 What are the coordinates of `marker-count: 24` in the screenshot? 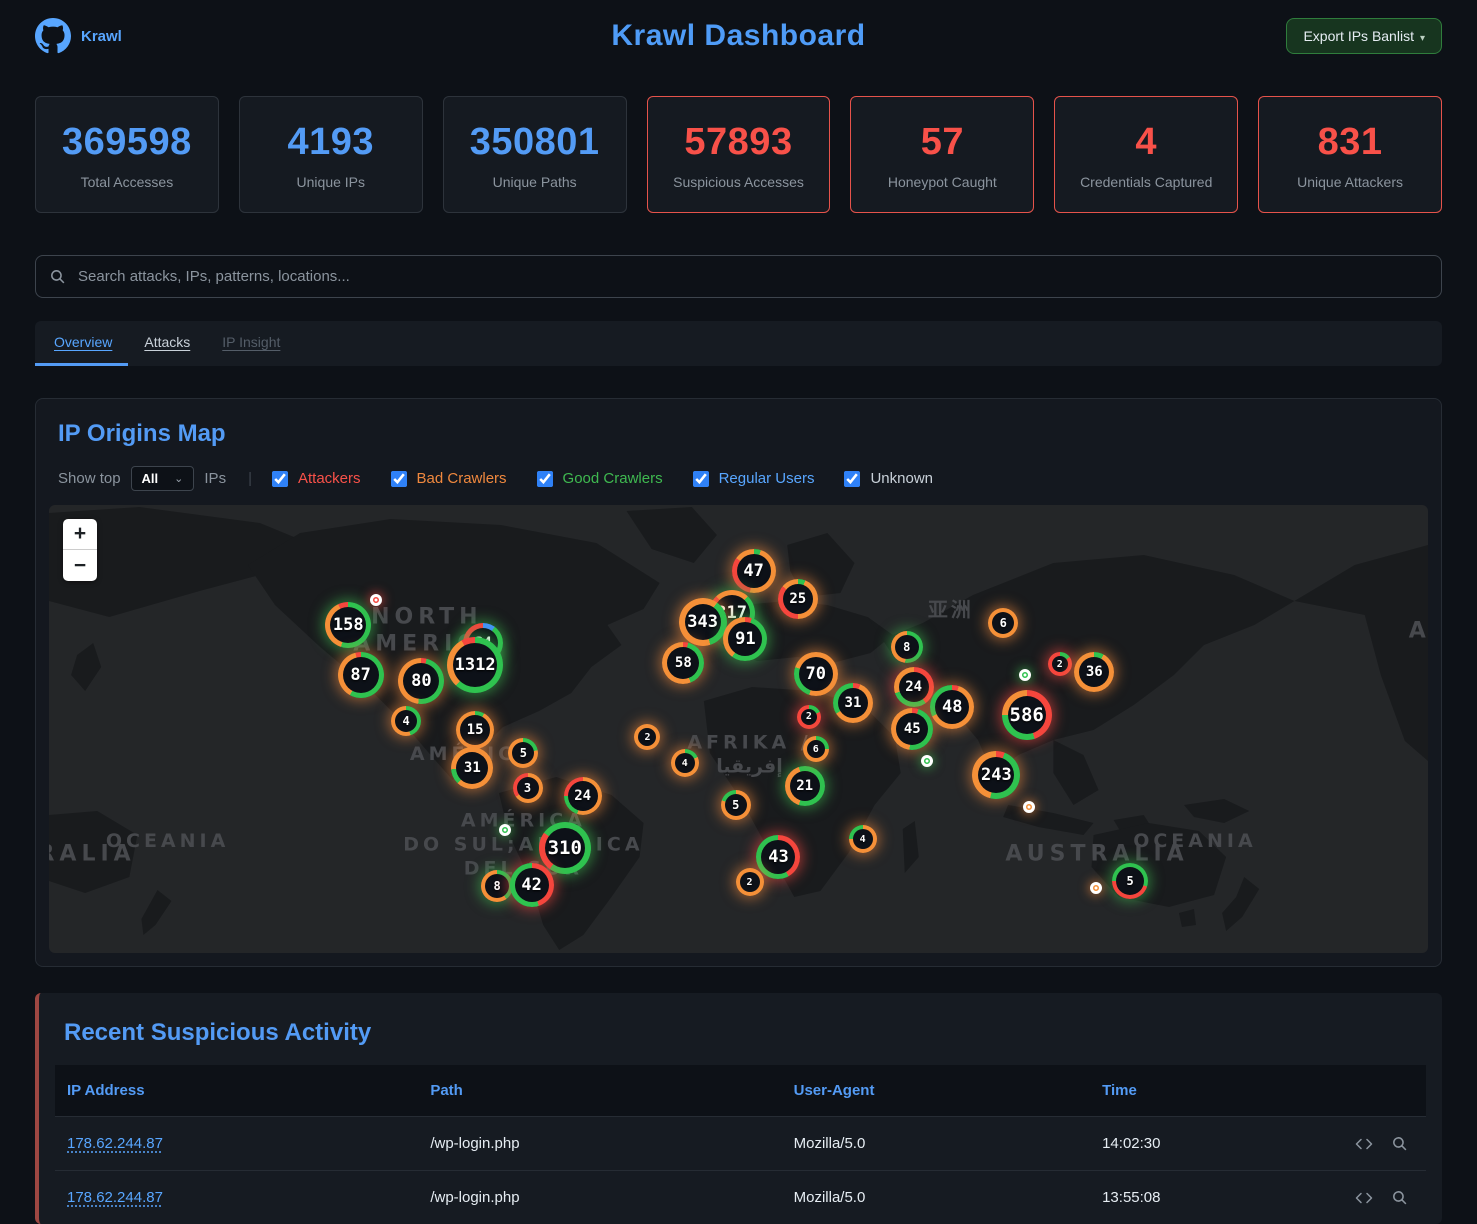 It's located at (582, 796).